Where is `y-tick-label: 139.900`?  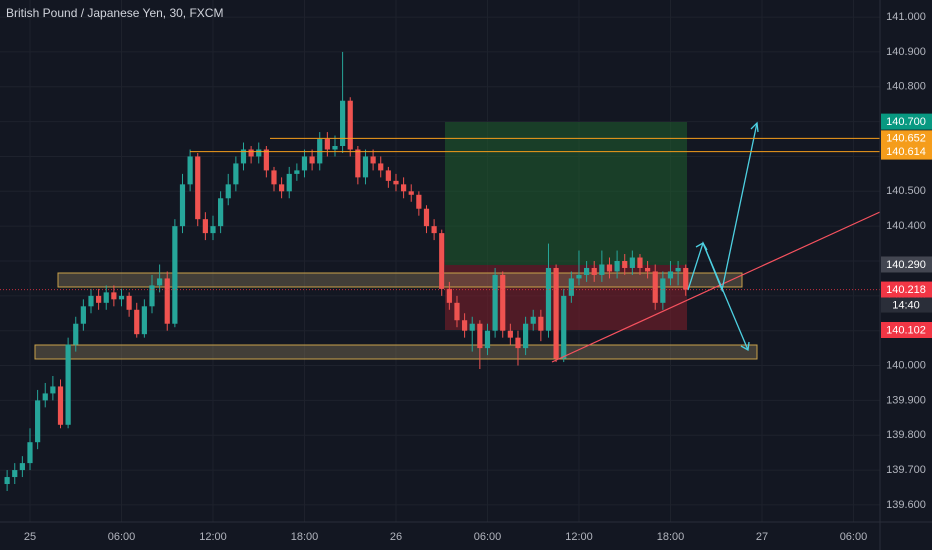
y-tick-label: 139.900 is located at coordinates (906, 400).